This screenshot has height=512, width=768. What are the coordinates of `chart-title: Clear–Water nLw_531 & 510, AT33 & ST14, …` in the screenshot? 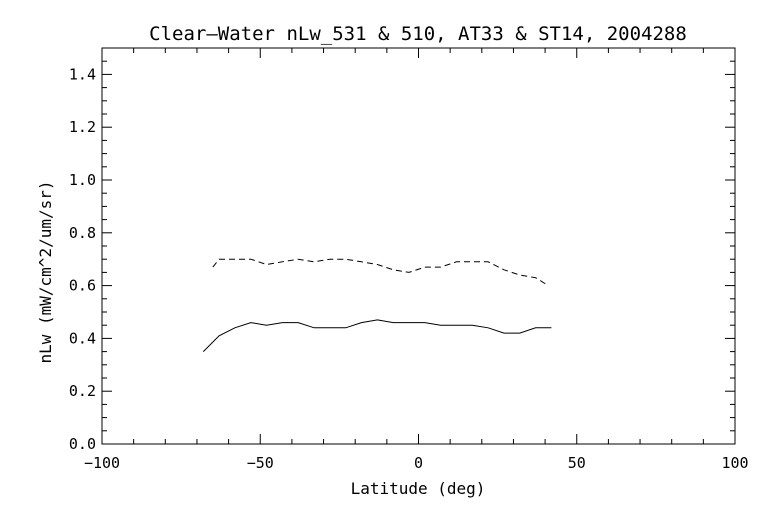 It's located at (418, 34).